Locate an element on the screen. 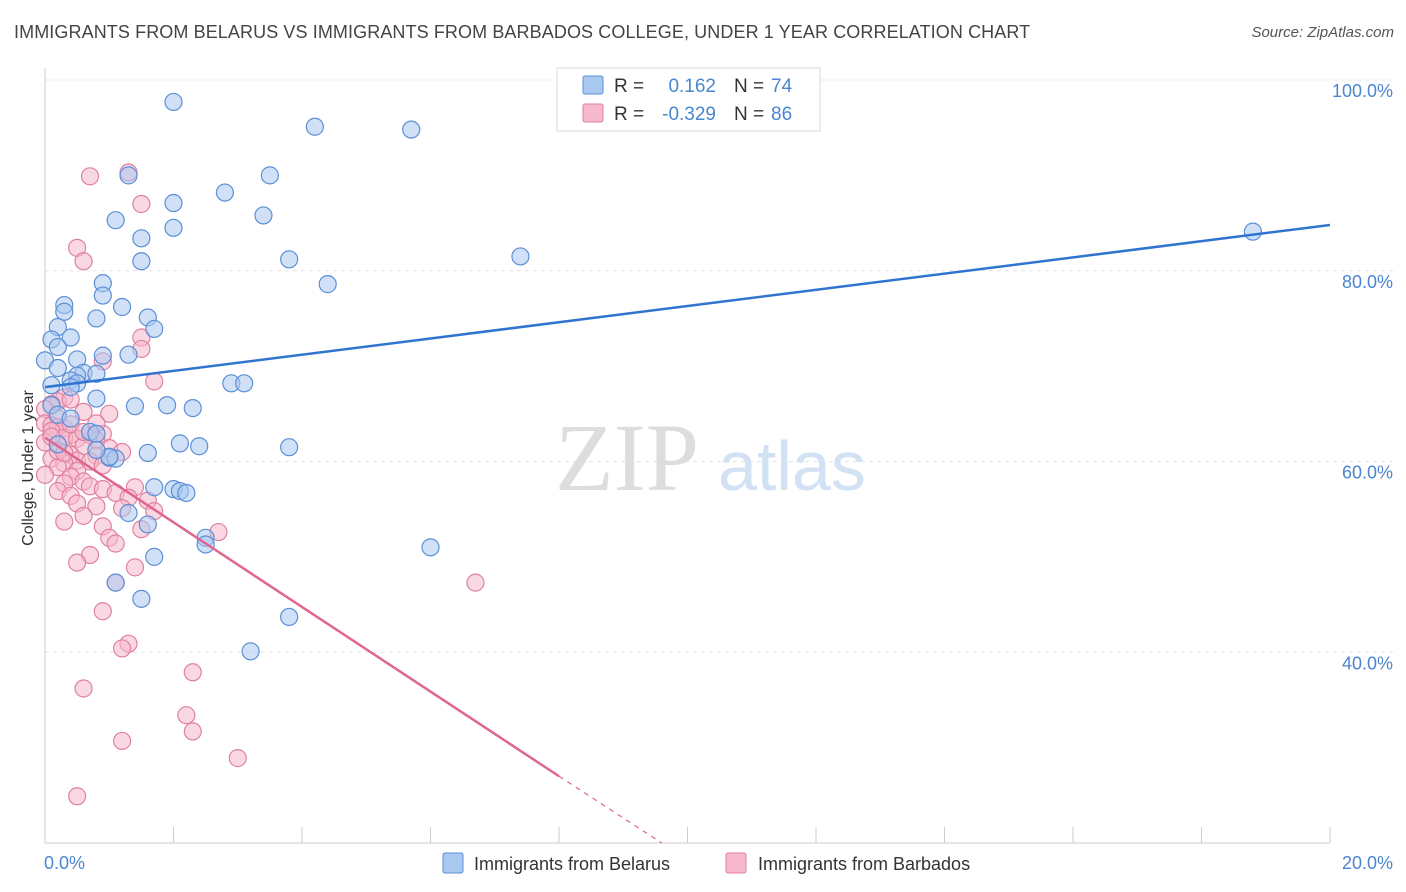 The image size is (1406, 892). legend-n-label-barbados: N = is located at coordinates (749, 114).